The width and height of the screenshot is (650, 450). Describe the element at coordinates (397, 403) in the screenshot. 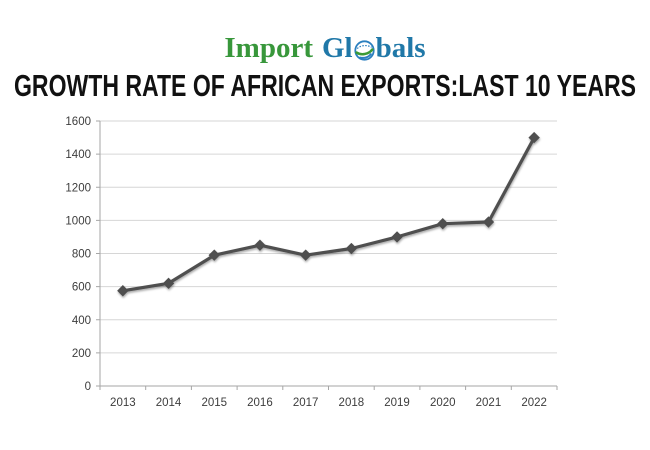

I see `x-axis-tick-label: 2019` at that location.